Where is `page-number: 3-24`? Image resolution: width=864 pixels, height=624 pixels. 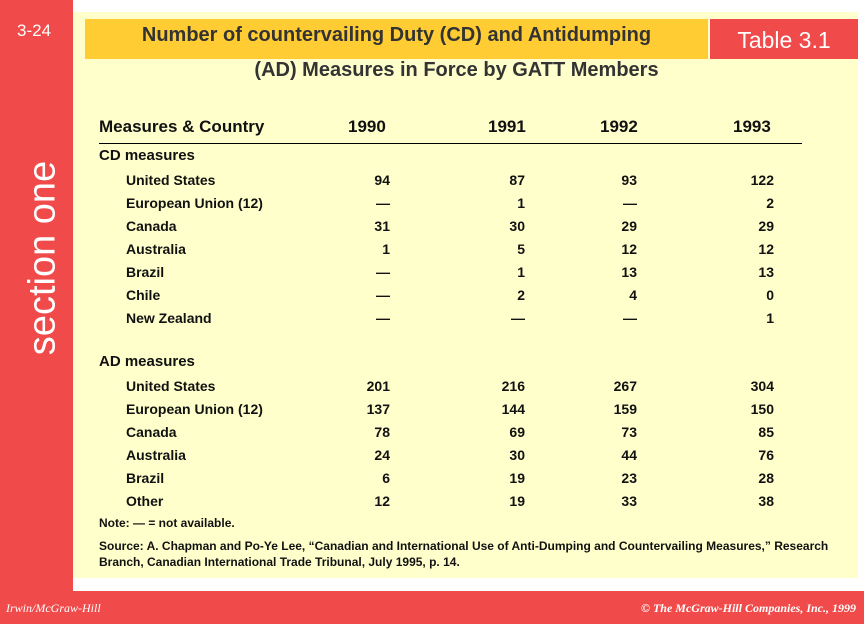
page-number: 3-24 is located at coordinates (34, 30).